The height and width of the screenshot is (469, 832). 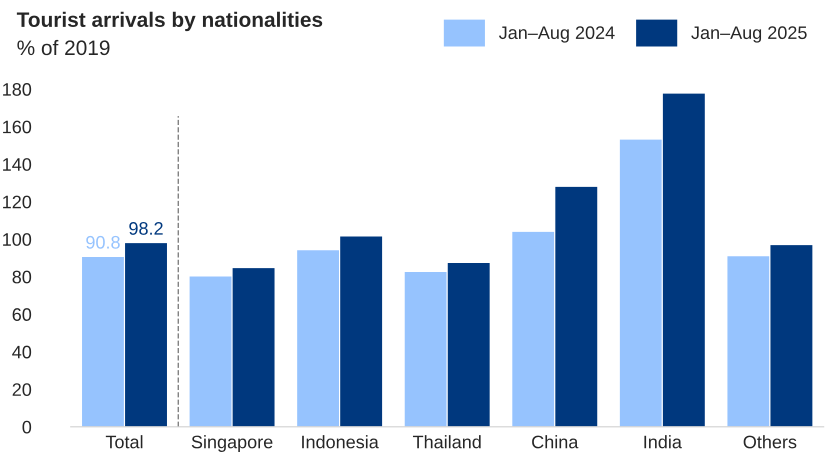 What do you see at coordinates (340, 441) in the screenshot?
I see `x-tick-label: Indonesia` at bounding box center [340, 441].